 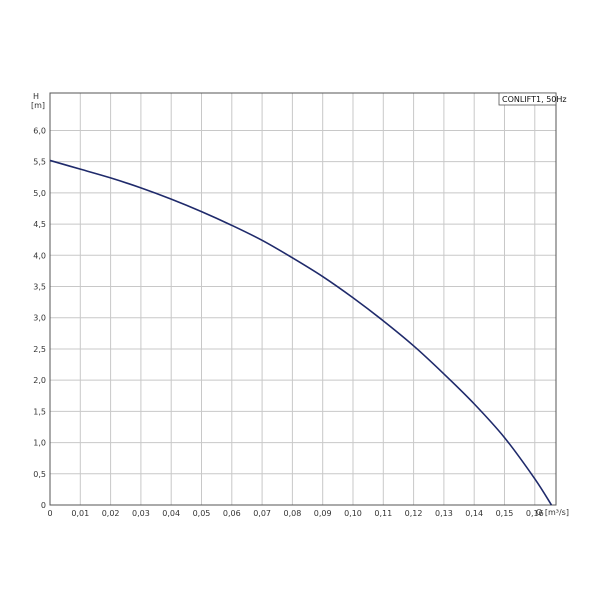 I want to click on y-axis-unit: [m], so click(x=38, y=105).